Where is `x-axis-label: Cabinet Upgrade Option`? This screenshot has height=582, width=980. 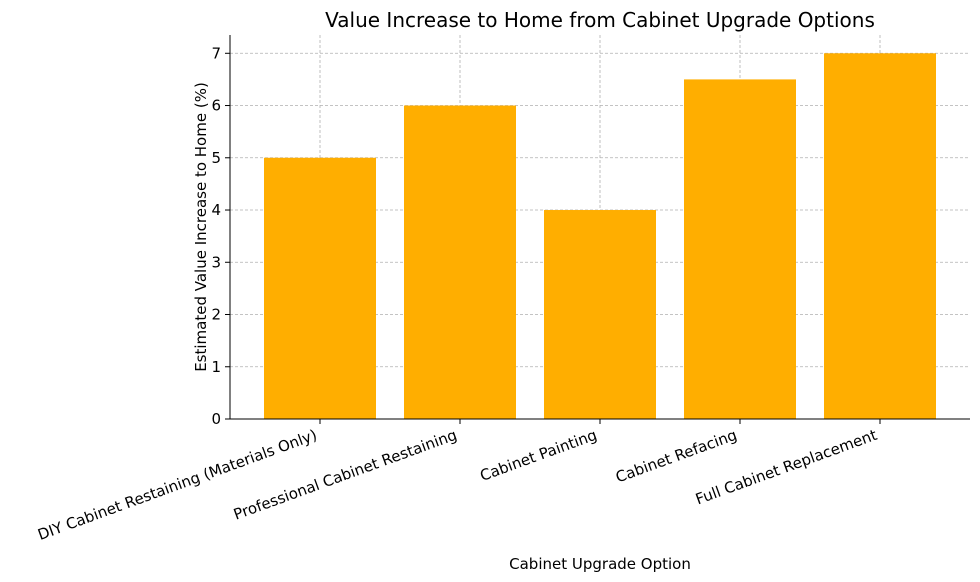 x-axis-label: Cabinet Upgrade Option is located at coordinates (600, 564).